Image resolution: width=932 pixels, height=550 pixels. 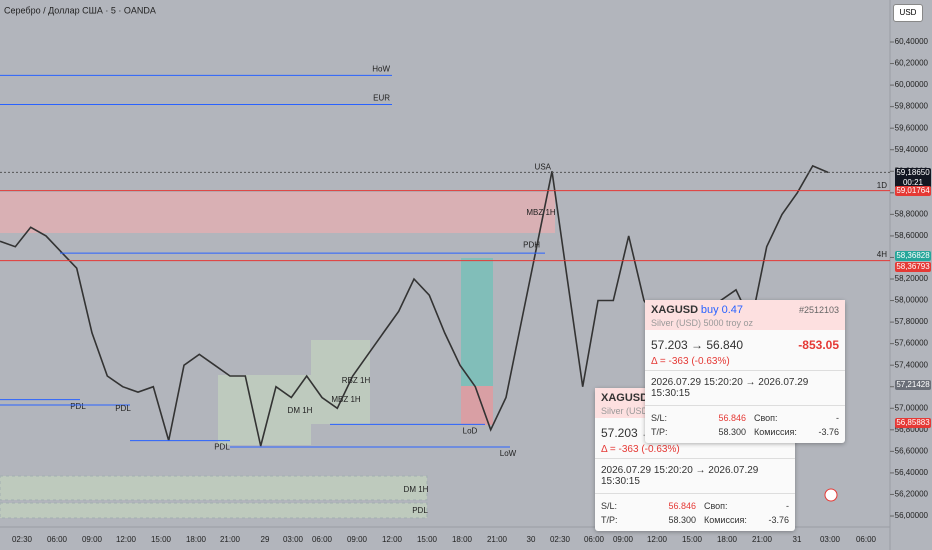 I want to click on price-tick-label: 59,80000, so click(x=912, y=106).